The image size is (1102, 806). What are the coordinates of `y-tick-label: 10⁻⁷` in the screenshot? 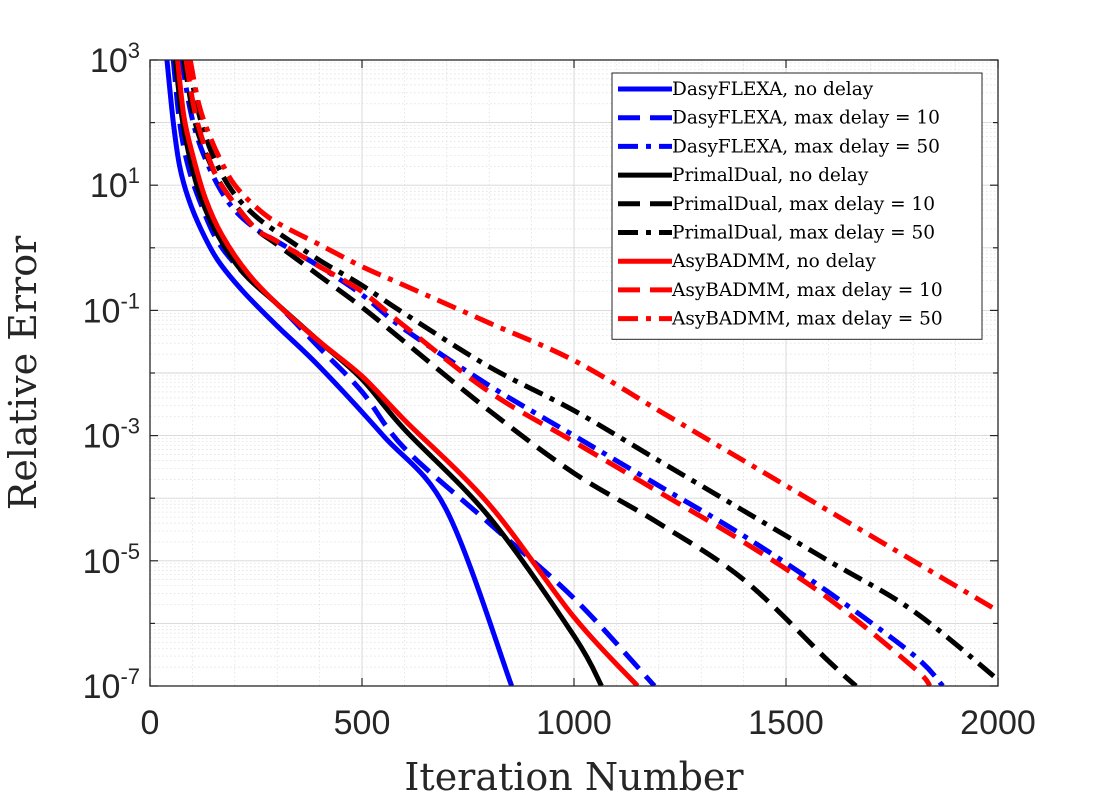 It's located at (111, 685).